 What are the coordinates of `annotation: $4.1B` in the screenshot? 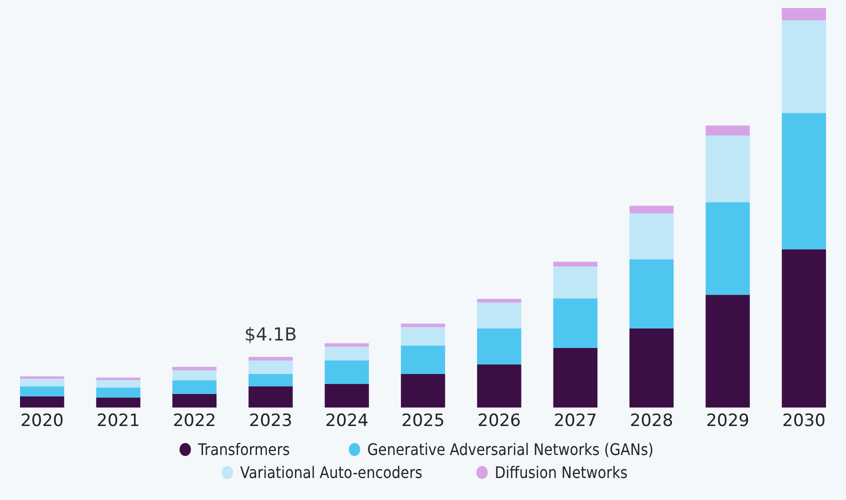 It's located at (270, 335).